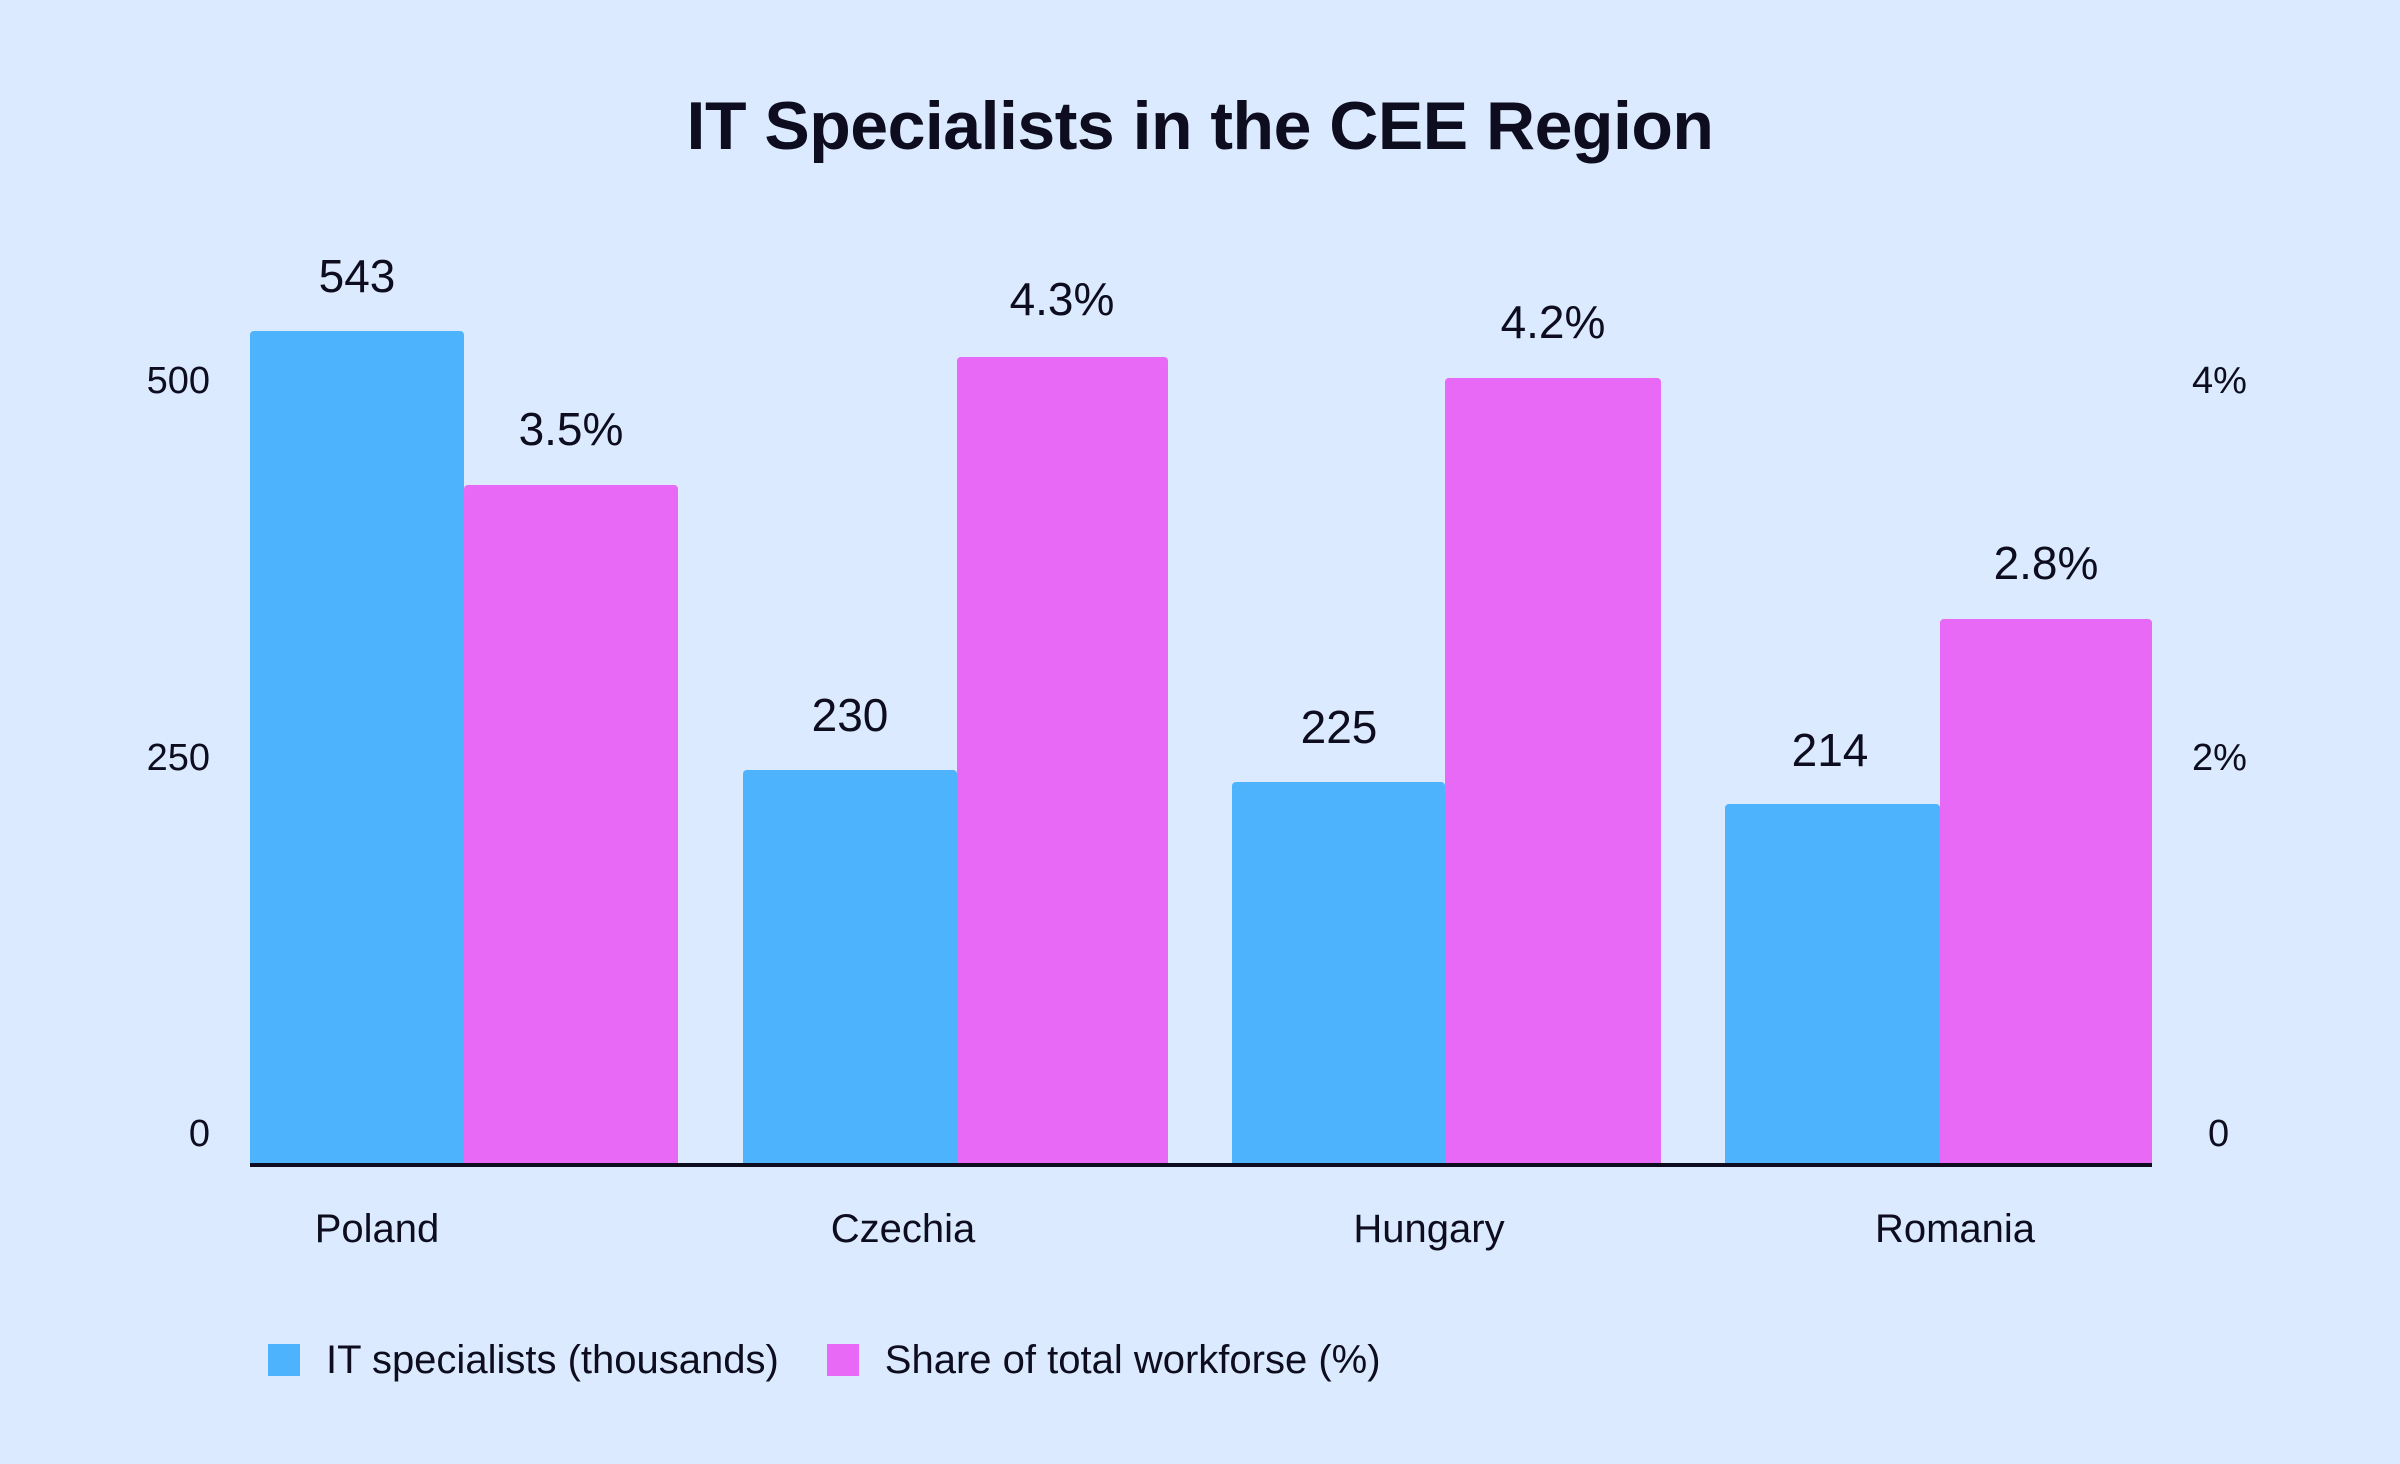 The width and height of the screenshot is (2400, 1464). What do you see at coordinates (1832, 984) in the screenshot?
I see `bar-romania-it-specialists` at bounding box center [1832, 984].